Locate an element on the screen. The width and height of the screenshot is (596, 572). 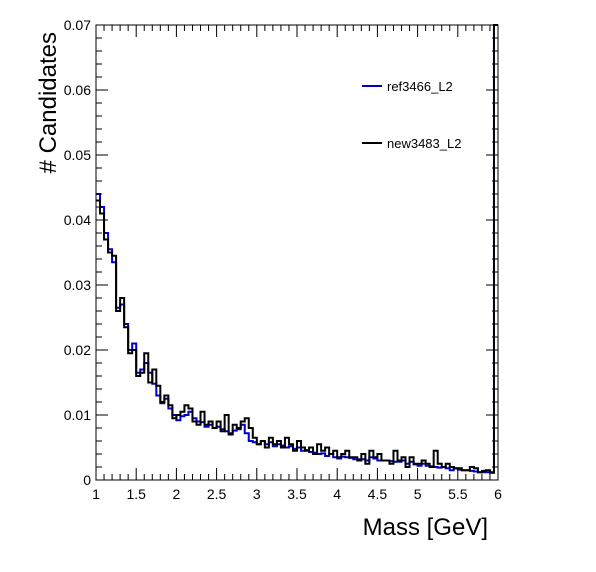
legend-label-2: new3483_L2 is located at coordinates (424, 143).